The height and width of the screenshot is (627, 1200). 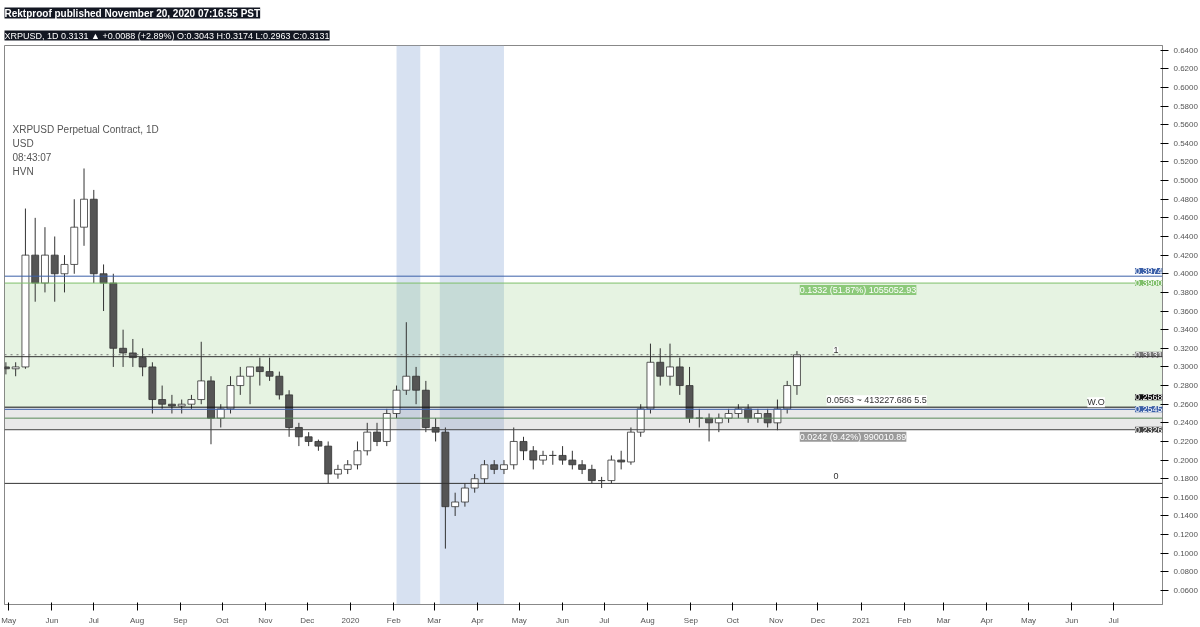 I want to click on y-tick-label: 0.6200, so click(x=1186, y=69).